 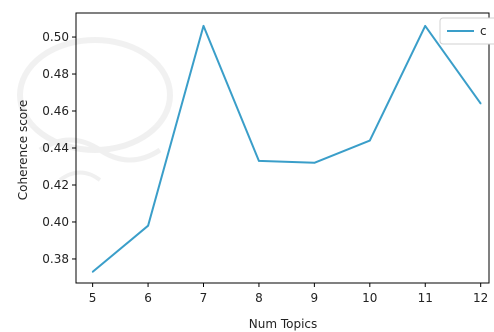 What do you see at coordinates (480, 298) in the screenshot?
I see `x-tick-label: 12` at bounding box center [480, 298].